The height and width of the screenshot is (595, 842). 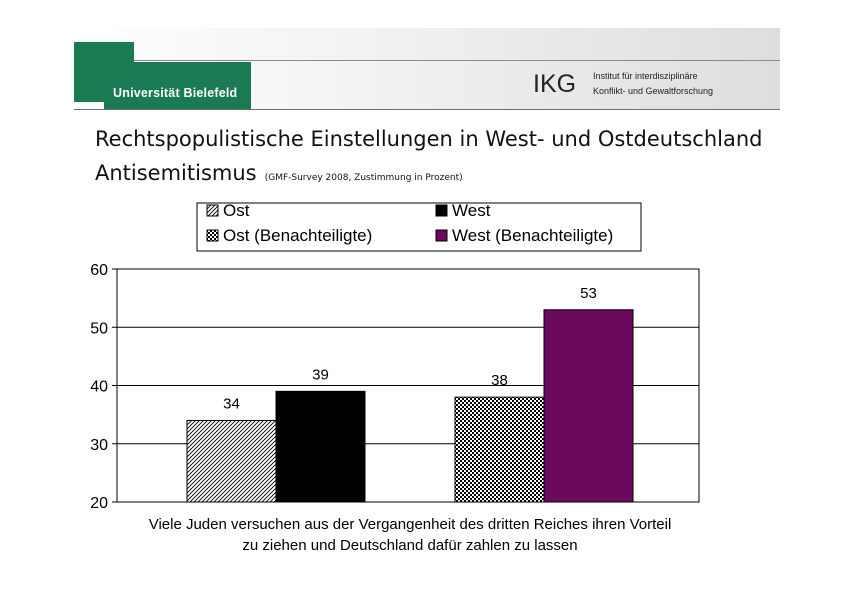 What do you see at coordinates (320, 374) in the screenshot?
I see `data-label: 39` at bounding box center [320, 374].